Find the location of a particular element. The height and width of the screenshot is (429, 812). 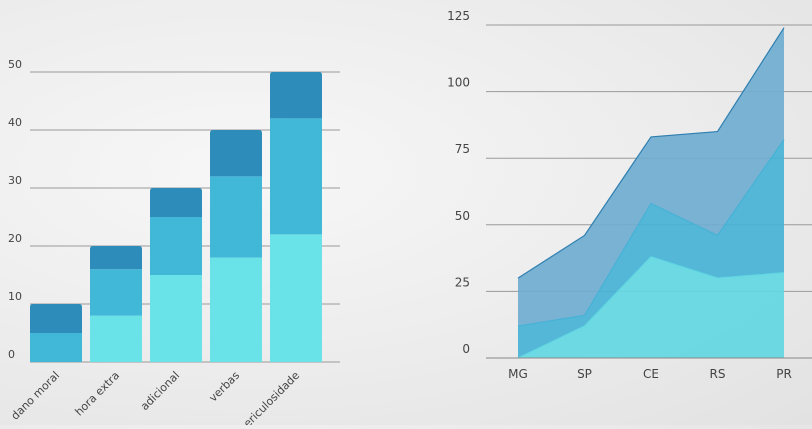

y-tick-label: 30 is located at coordinates (15, 180).